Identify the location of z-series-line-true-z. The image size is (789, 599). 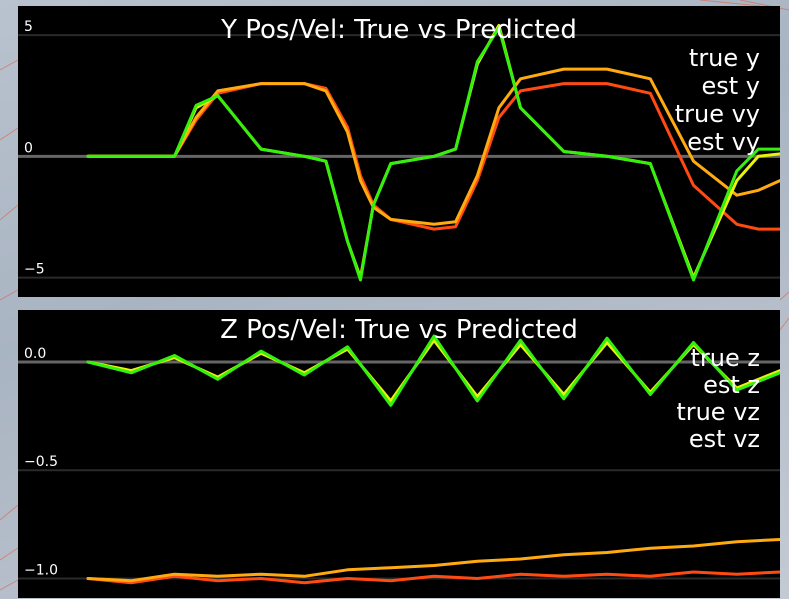
(433, 577).